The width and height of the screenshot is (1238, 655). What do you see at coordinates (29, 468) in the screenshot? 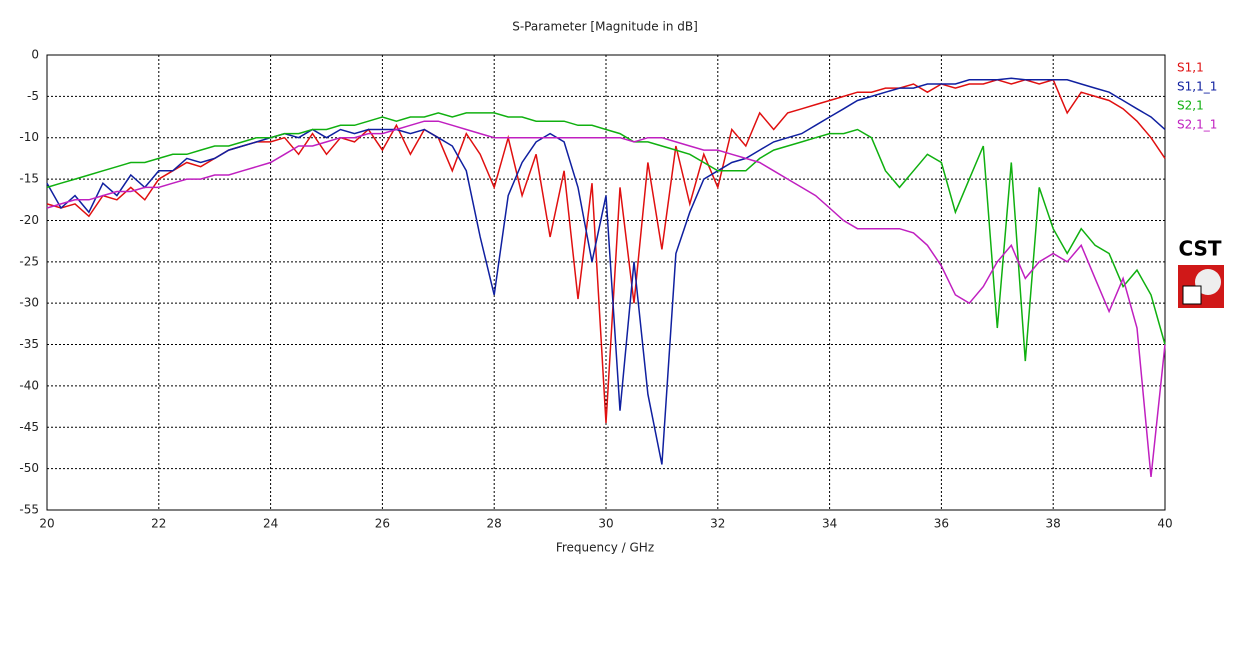
I see `y-tick-label: -50` at bounding box center [29, 468].